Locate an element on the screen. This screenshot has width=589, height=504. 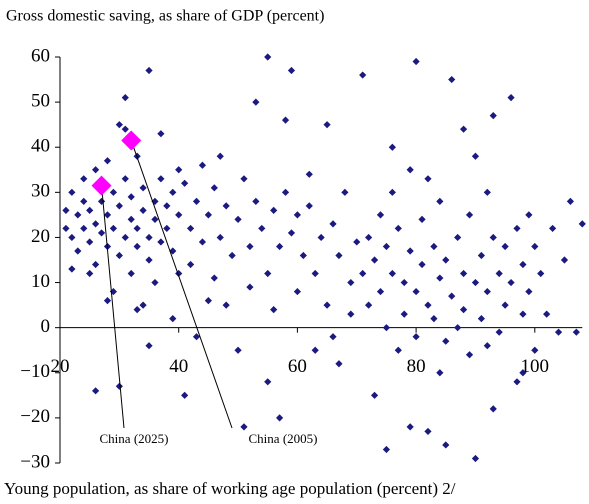
y-tick-label: 30 is located at coordinates (40, 191).